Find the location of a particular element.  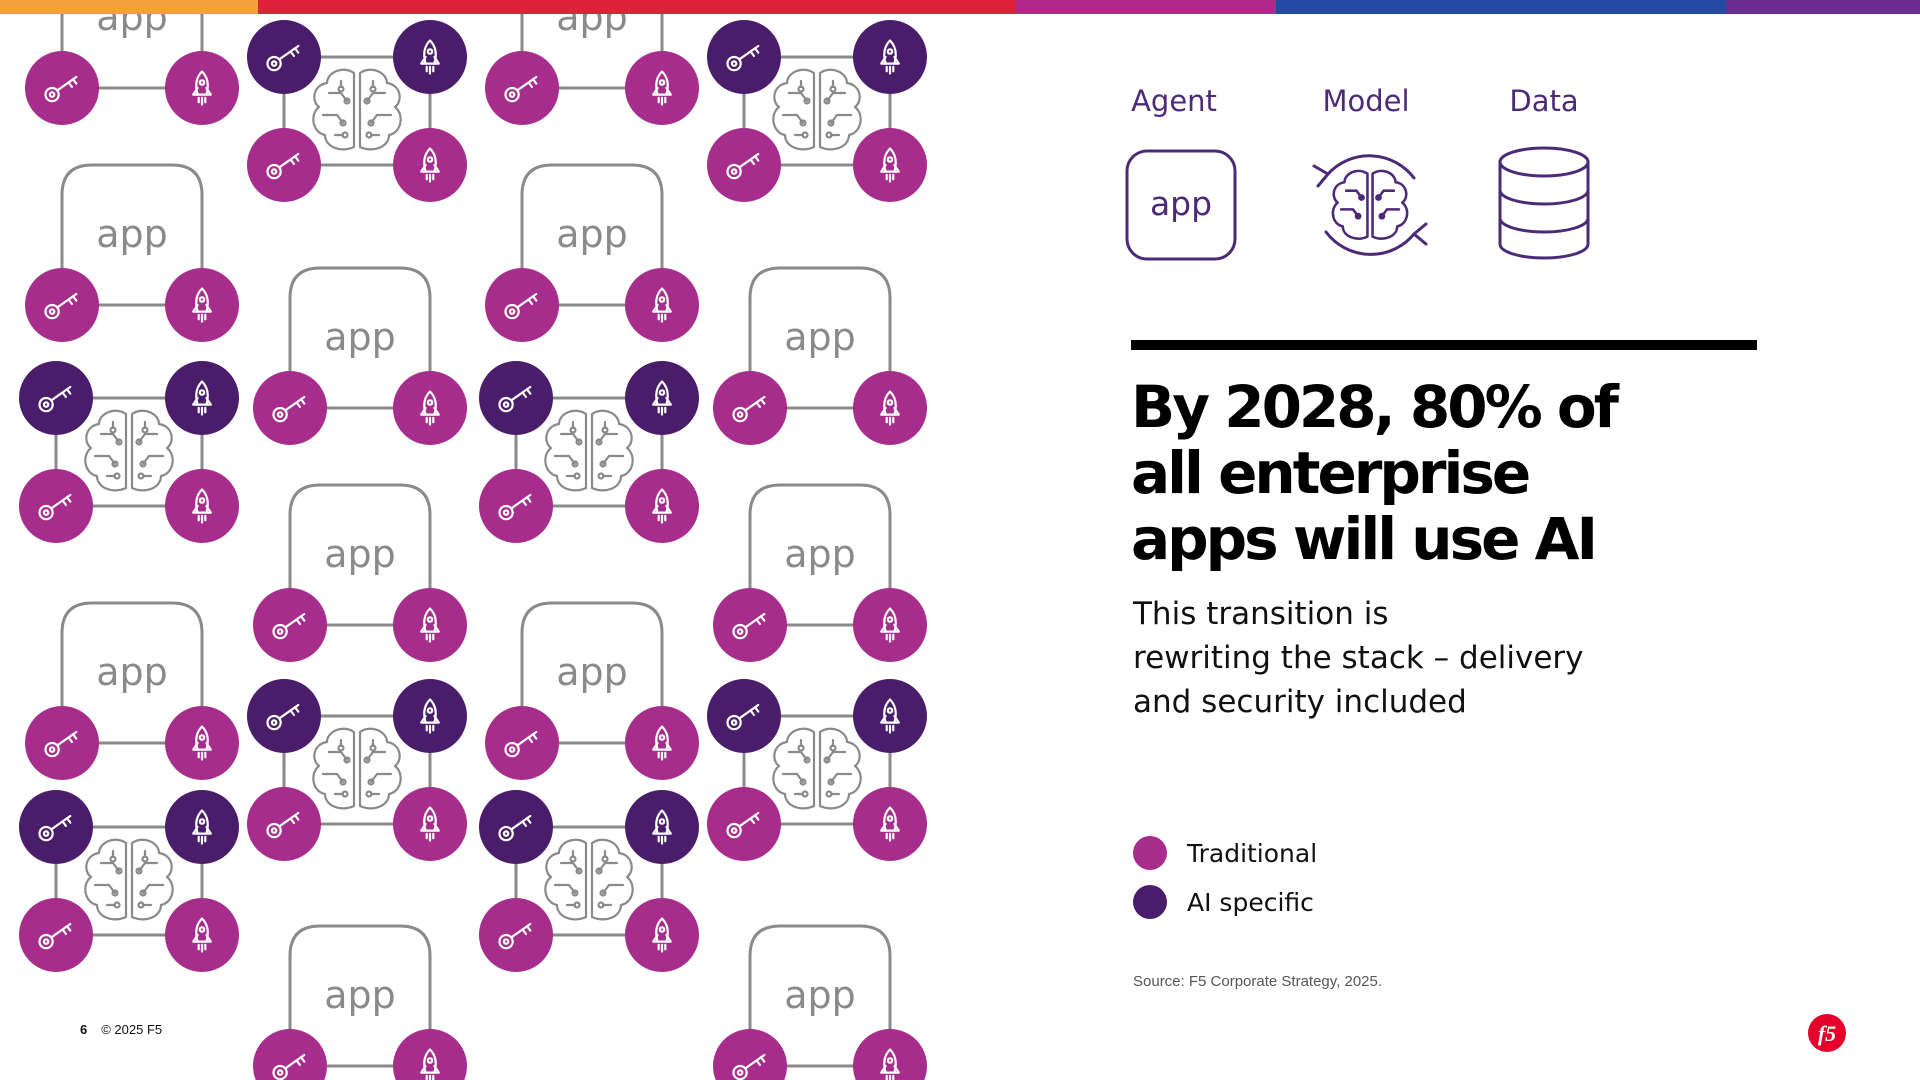

legend-dot-ai-specific is located at coordinates (1150, 902).